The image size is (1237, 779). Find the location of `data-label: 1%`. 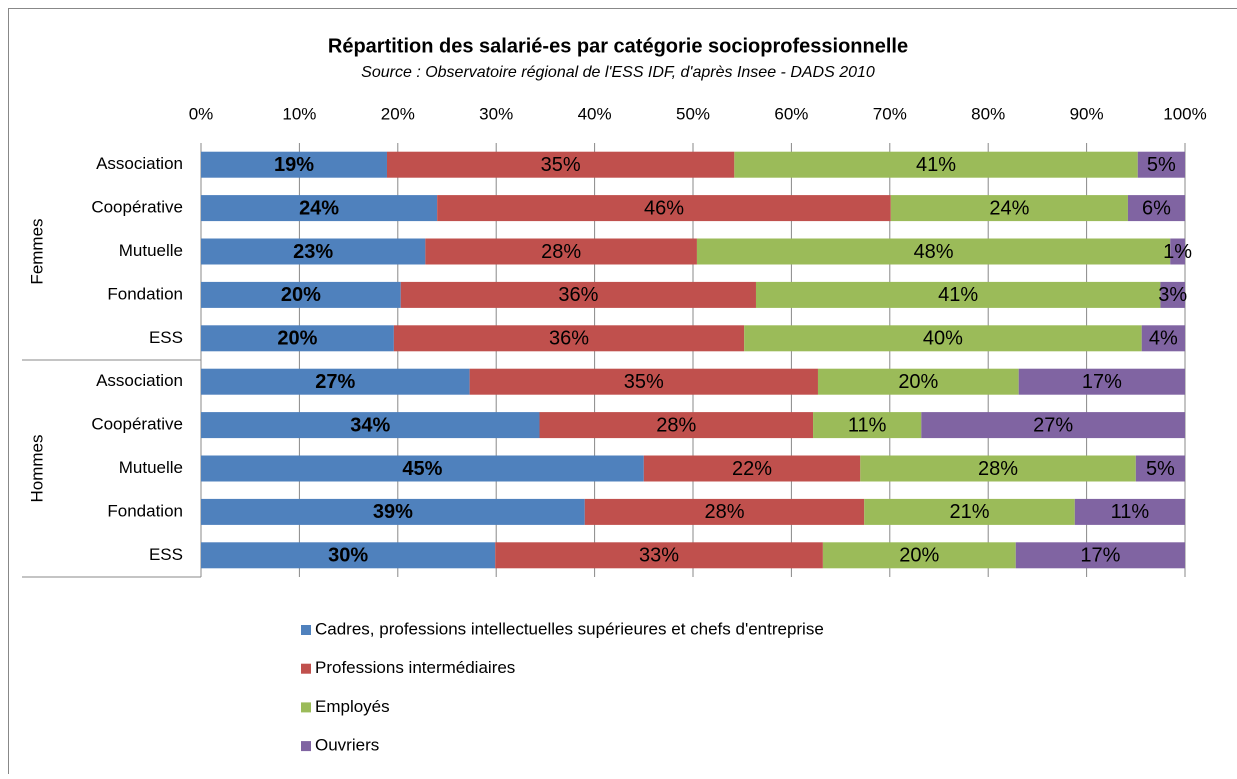

data-label: 1% is located at coordinates (1177, 252).